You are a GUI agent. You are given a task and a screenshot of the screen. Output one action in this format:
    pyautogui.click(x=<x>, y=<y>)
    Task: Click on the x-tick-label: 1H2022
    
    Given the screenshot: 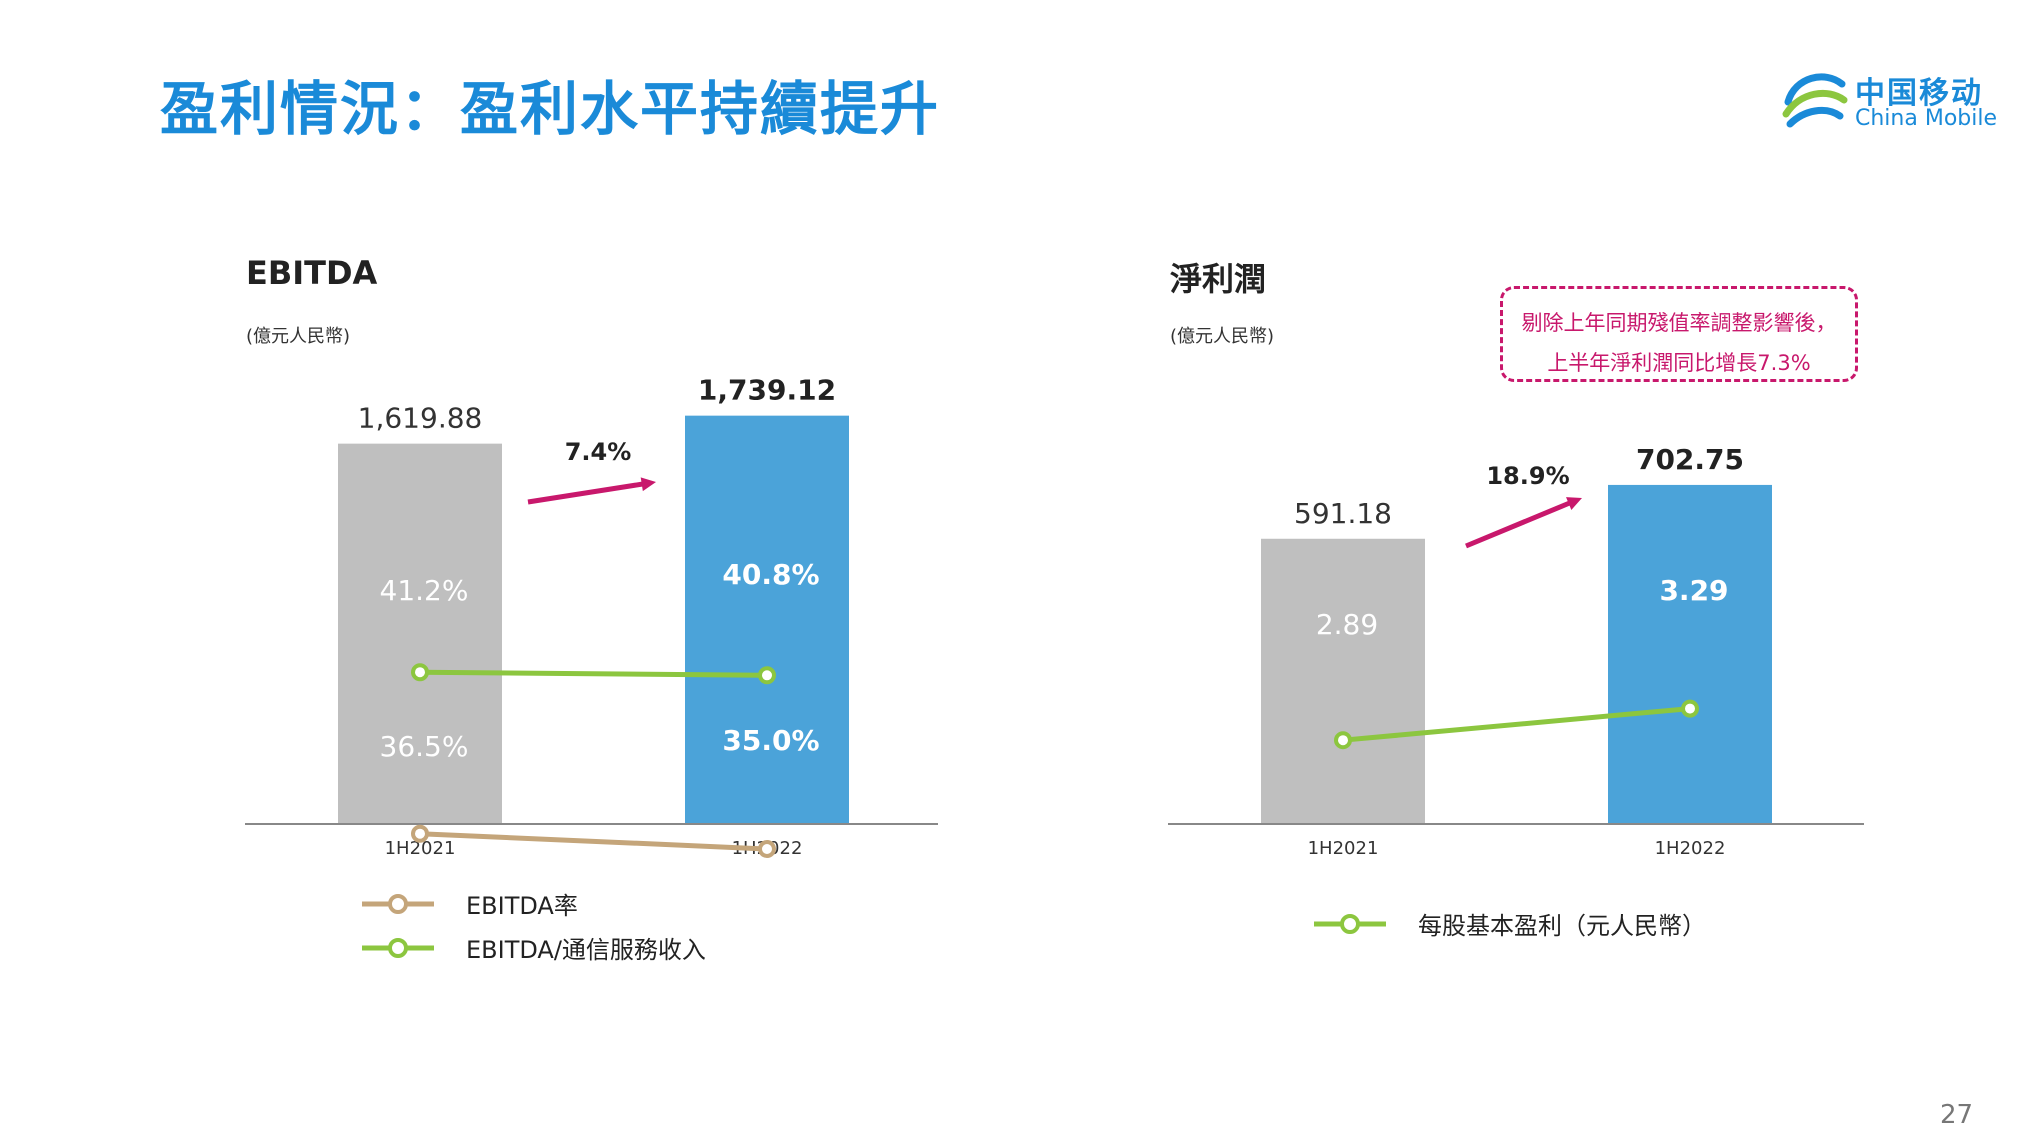 What is the action you would take?
    pyautogui.click(x=1690, y=848)
    